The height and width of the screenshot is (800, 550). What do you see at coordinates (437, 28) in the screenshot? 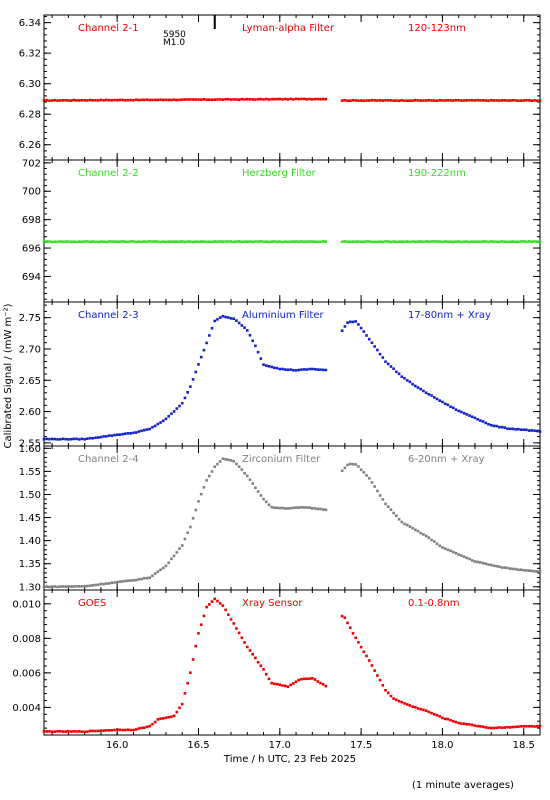
I see `panel-band-label: 120-123nm` at bounding box center [437, 28].